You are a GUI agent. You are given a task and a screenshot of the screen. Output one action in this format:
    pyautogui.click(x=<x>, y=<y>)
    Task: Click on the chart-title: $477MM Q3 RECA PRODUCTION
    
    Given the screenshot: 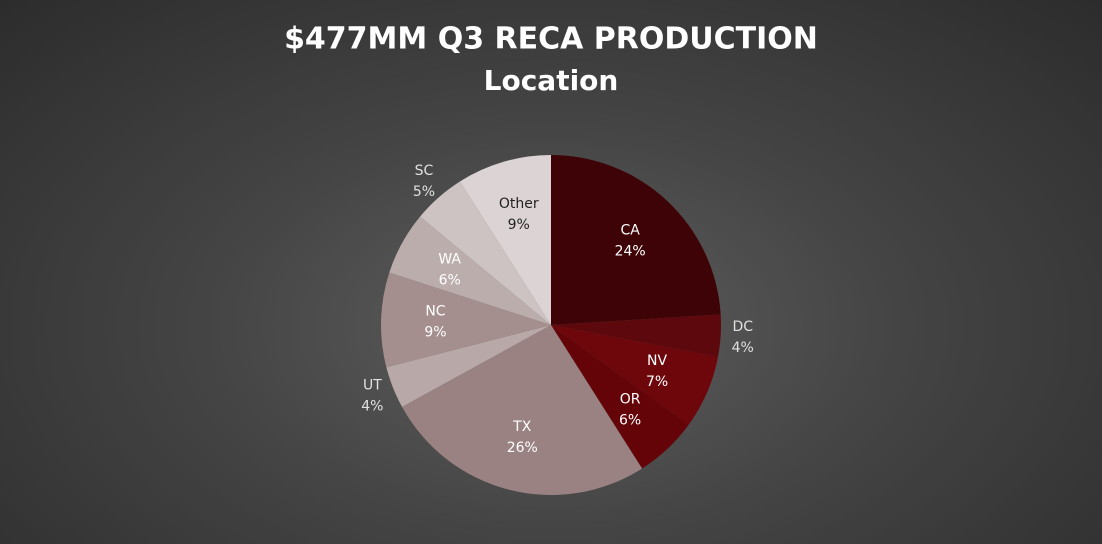 What is the action you would take?
    pyautogui.click(x=551, y=39)
    